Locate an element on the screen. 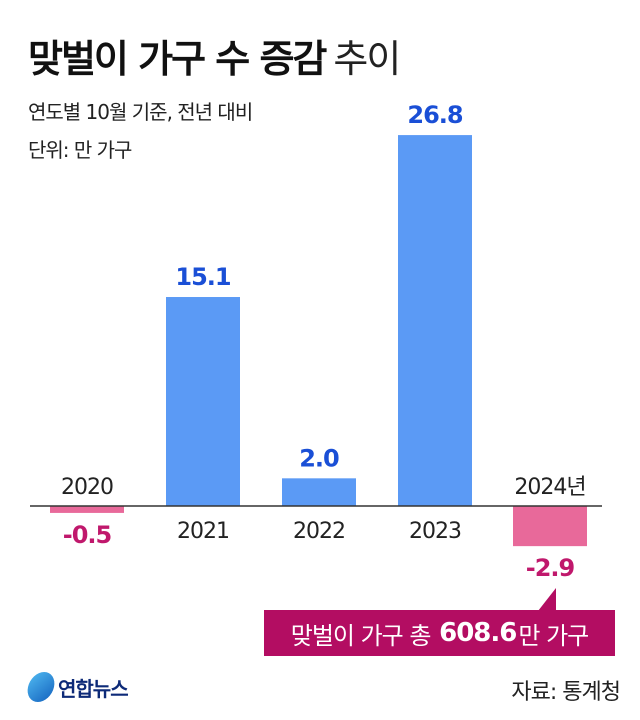  total-callout: 맞벌이 가구 총 608.6 만 가구 is located at coordinates (439, 633).